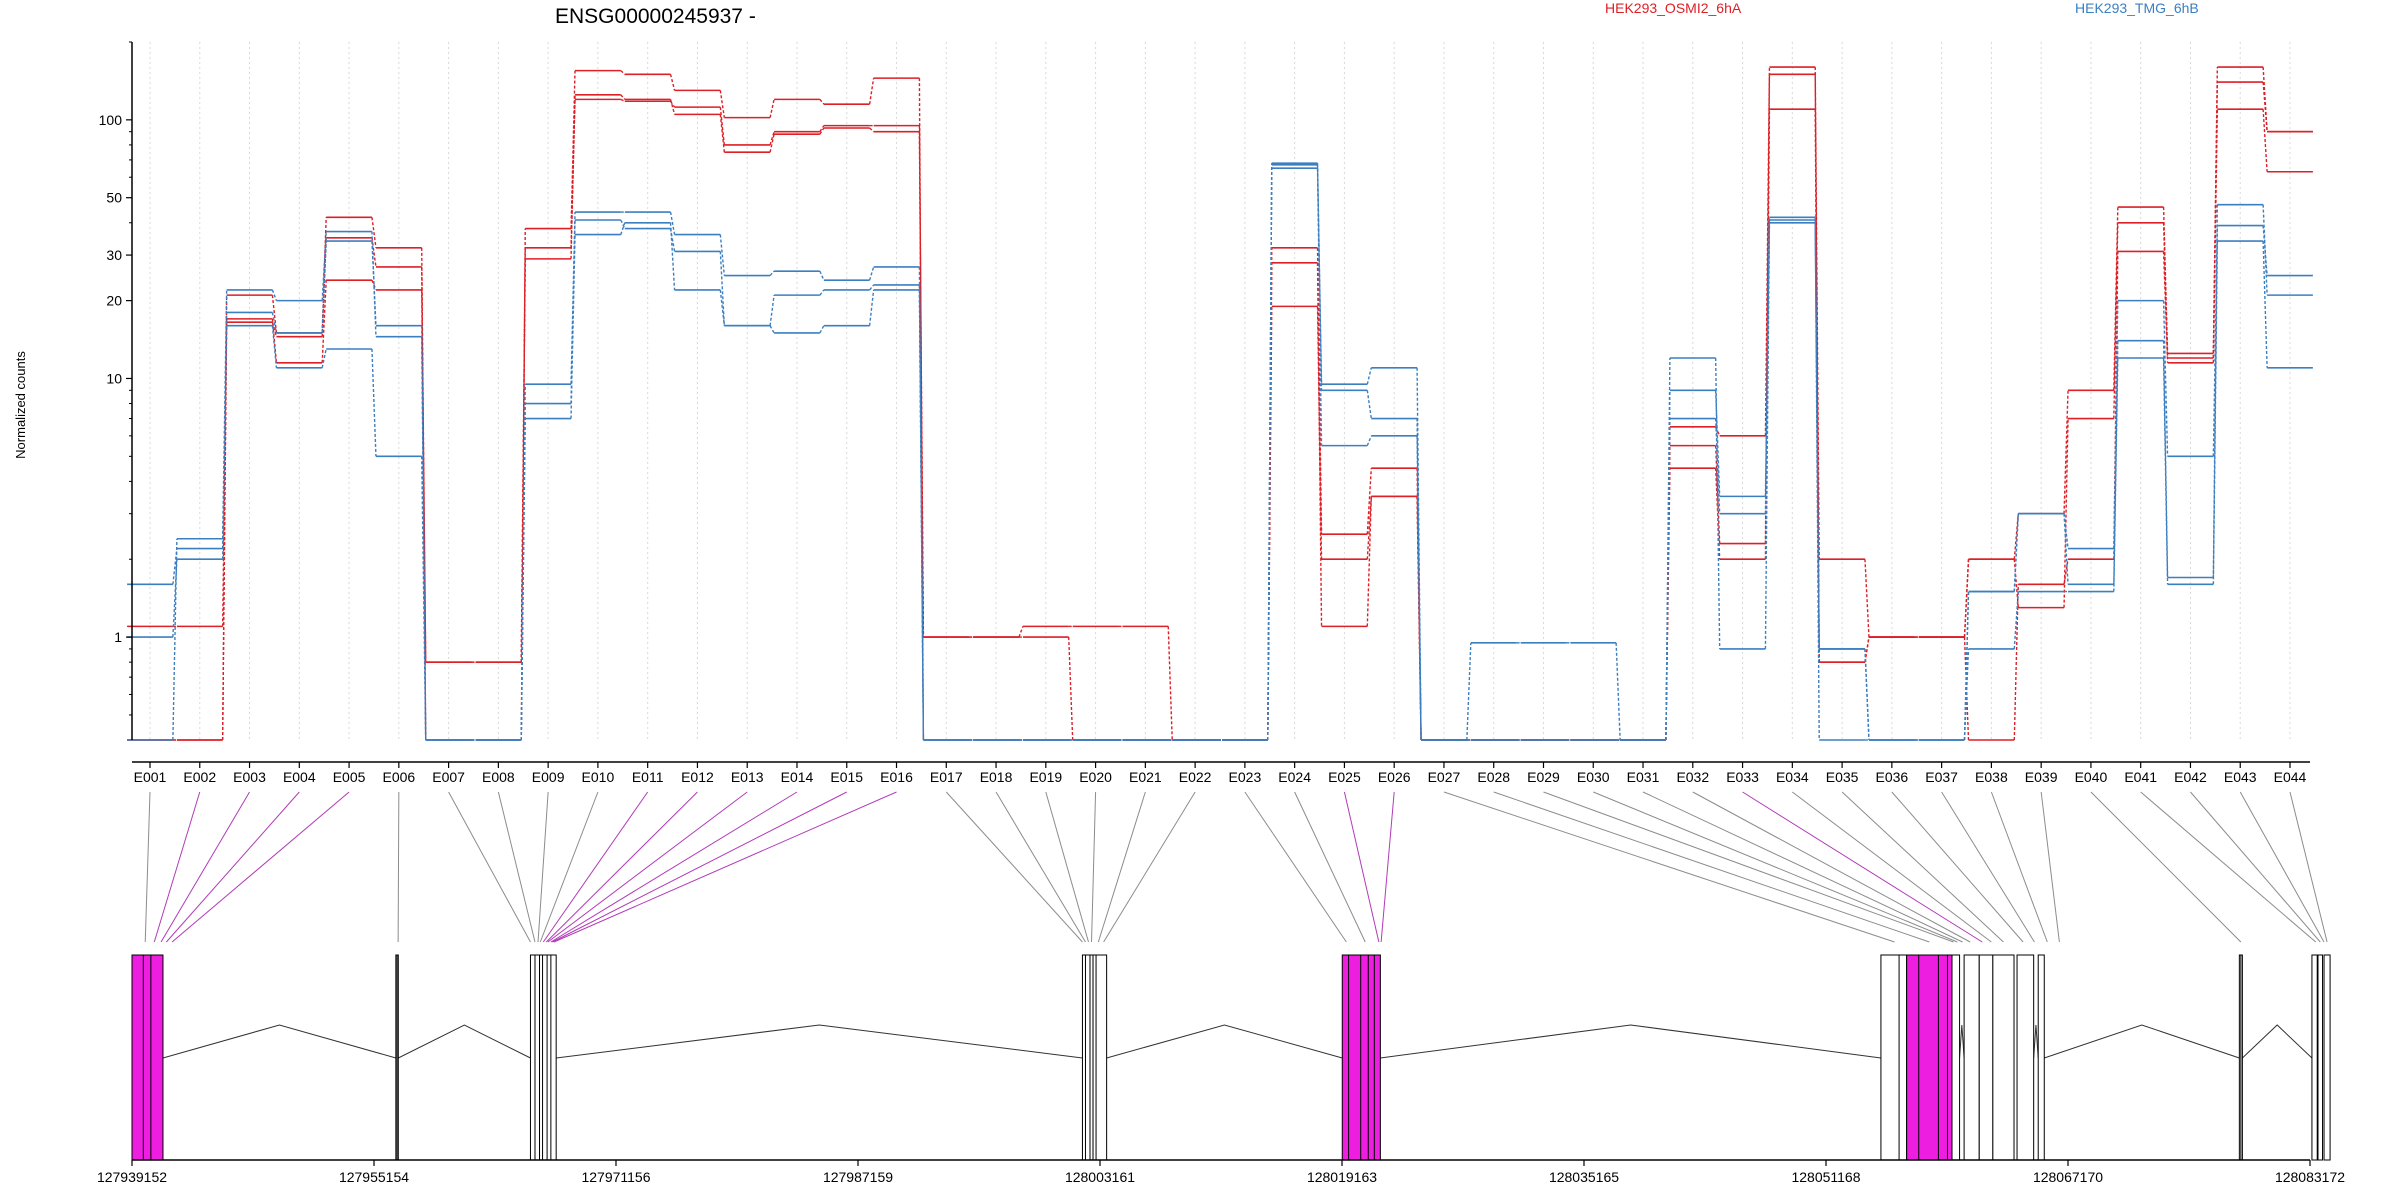 The image size is (2400, 1200). What do you see at coordinates (374, 232) in the screenshot?
I see `series-3-link-E005` at bounding box center [374, 232].